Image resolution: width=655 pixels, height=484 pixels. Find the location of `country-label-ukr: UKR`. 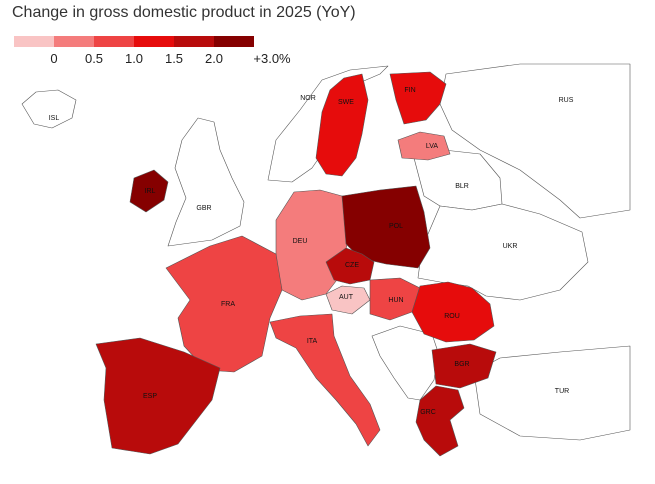

country-label-ukr: UKR is located at coordinates (510, 246).